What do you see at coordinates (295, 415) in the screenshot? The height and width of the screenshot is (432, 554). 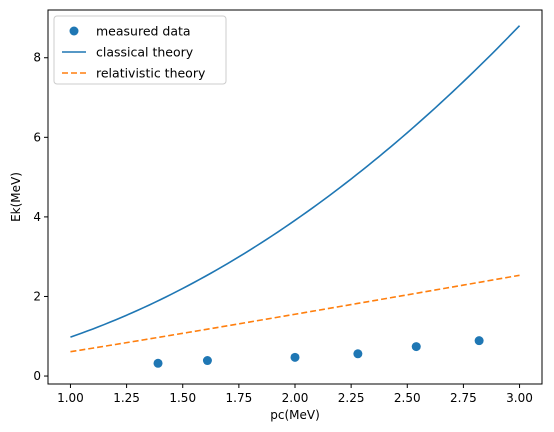 I see `x-axis-label: pc(MeV)` at bounding box center [295, 415].